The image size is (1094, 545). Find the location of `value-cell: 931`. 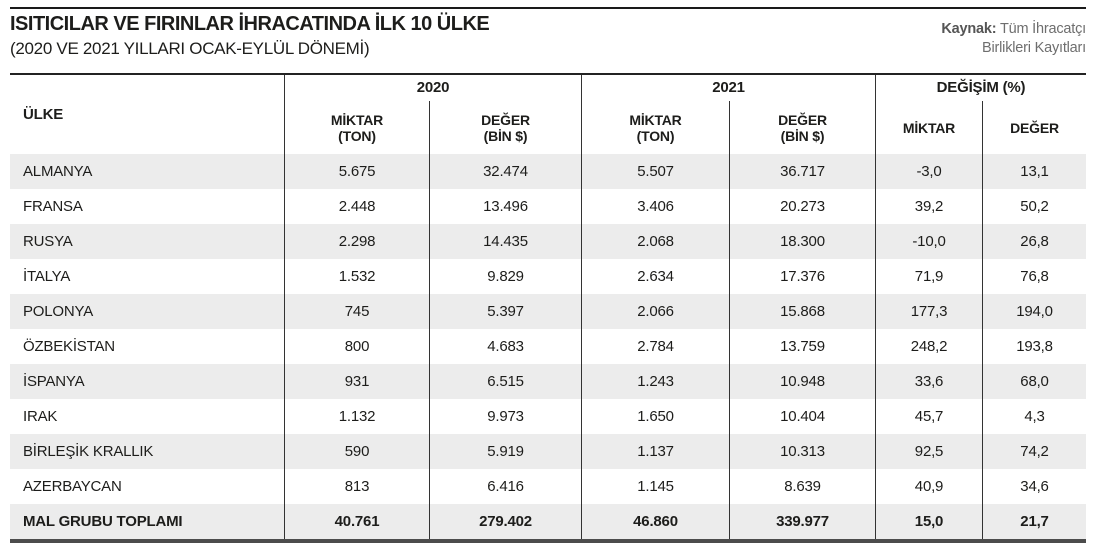

value-cell: 931 is located at coordinates (356, 381).